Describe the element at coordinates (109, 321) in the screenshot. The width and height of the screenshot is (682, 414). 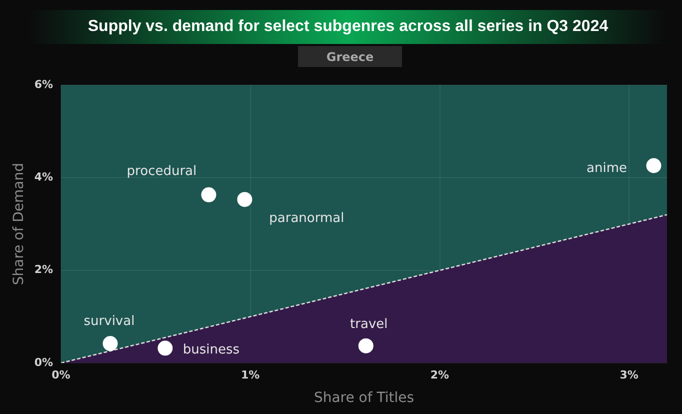
I see `series-label: survival` at that location.